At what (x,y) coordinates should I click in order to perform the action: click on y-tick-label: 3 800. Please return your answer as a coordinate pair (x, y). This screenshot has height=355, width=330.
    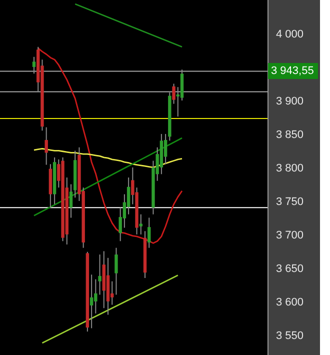
    Looking at the image, I should click on (290, 168).